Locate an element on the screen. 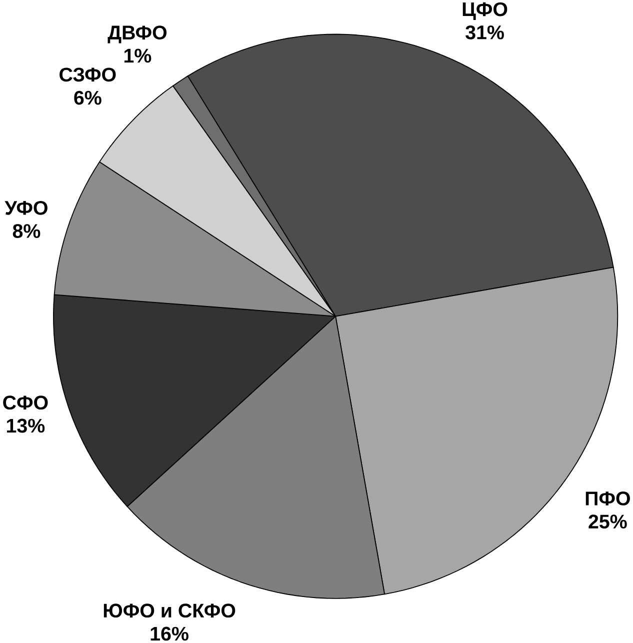 The image size is (633, 643). slice-label: ПФО is located at coordinates (608, 499).